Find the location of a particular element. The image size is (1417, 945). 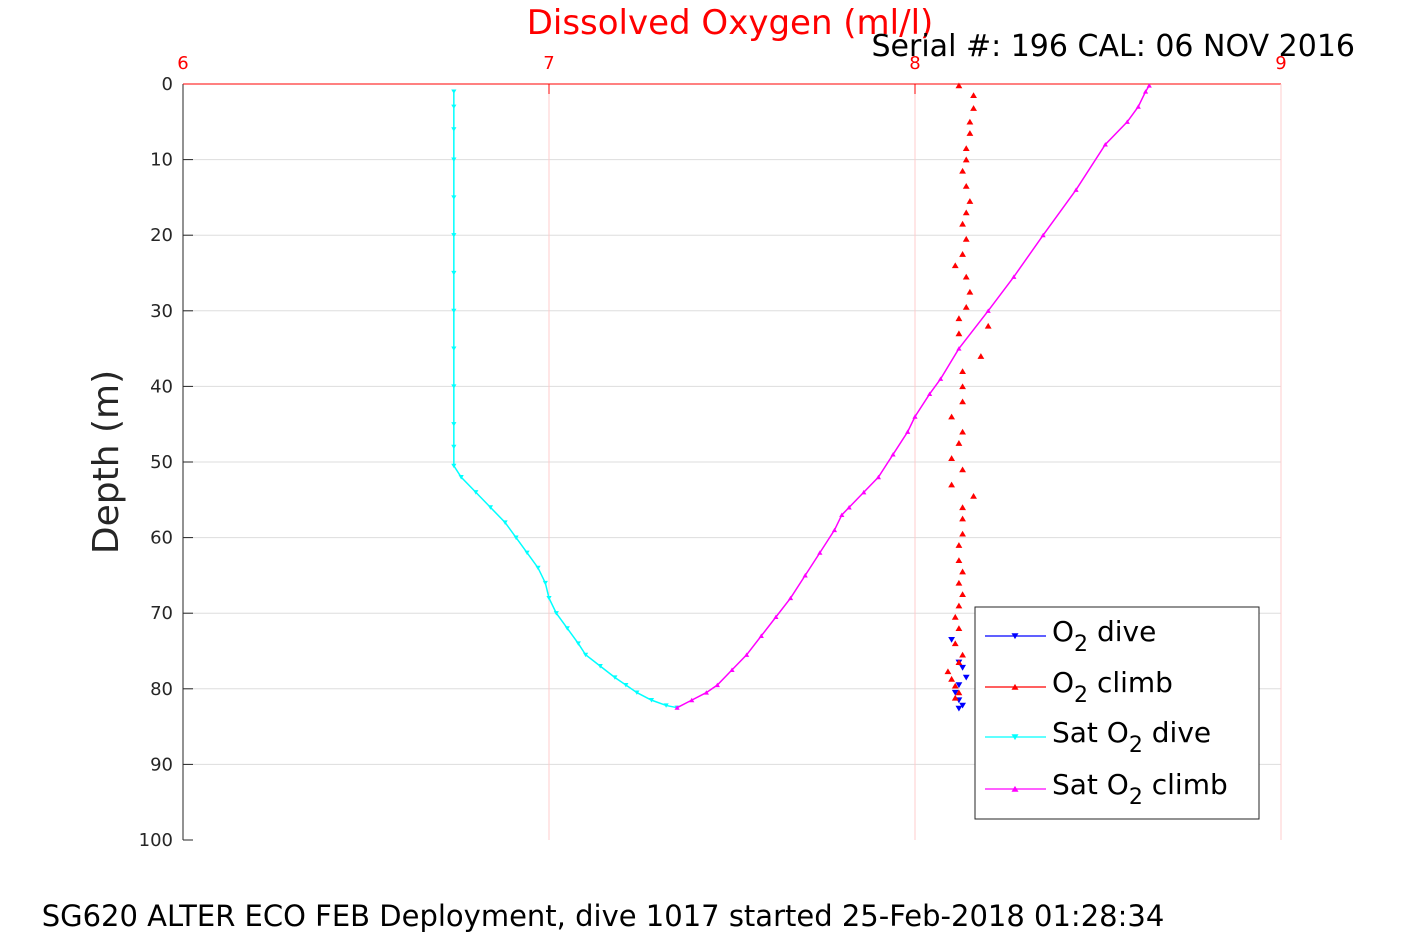

legend-label: O2 climb is located at coordinates (1112, 687).